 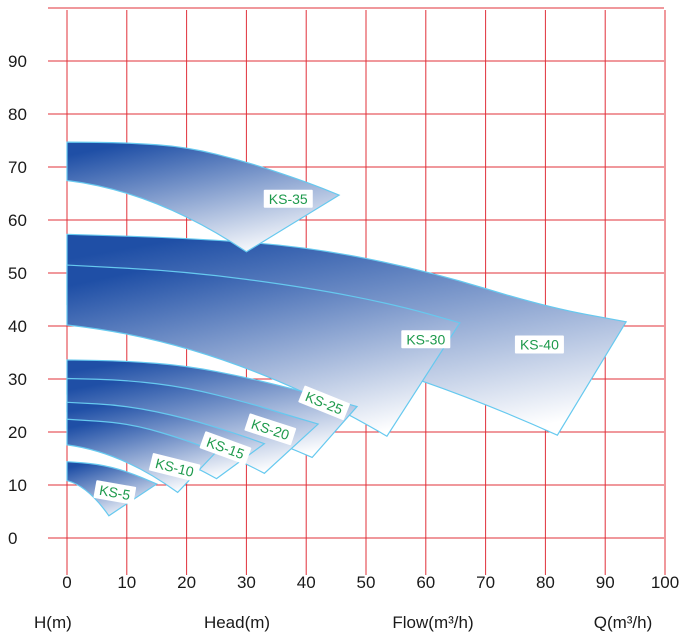 What do you see at coordinates (66, 582) in the screenshot?
I see `x-tick-label: 0` at bounding box center [66, 582].